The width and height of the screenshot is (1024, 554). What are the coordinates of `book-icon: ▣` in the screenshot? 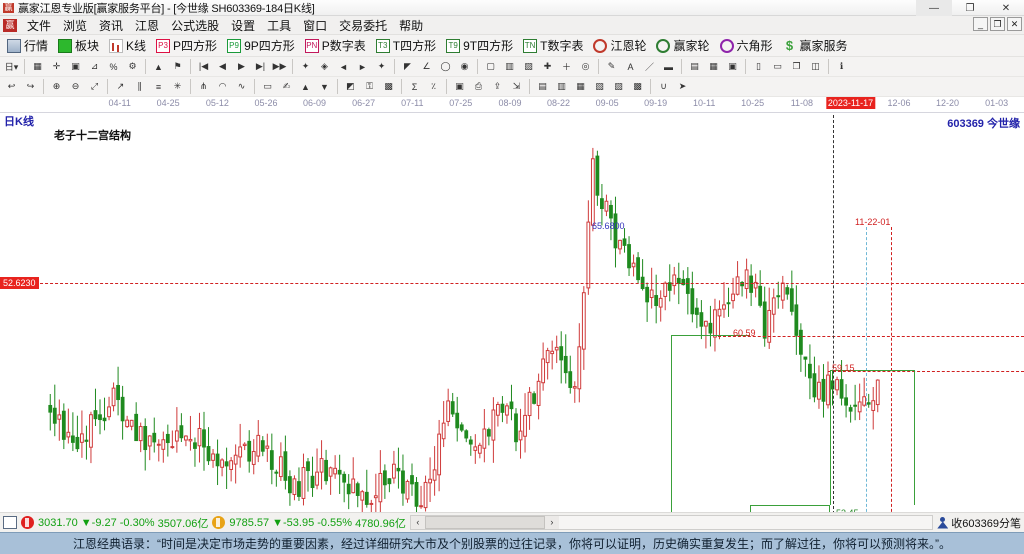 It's located at (732, 66).